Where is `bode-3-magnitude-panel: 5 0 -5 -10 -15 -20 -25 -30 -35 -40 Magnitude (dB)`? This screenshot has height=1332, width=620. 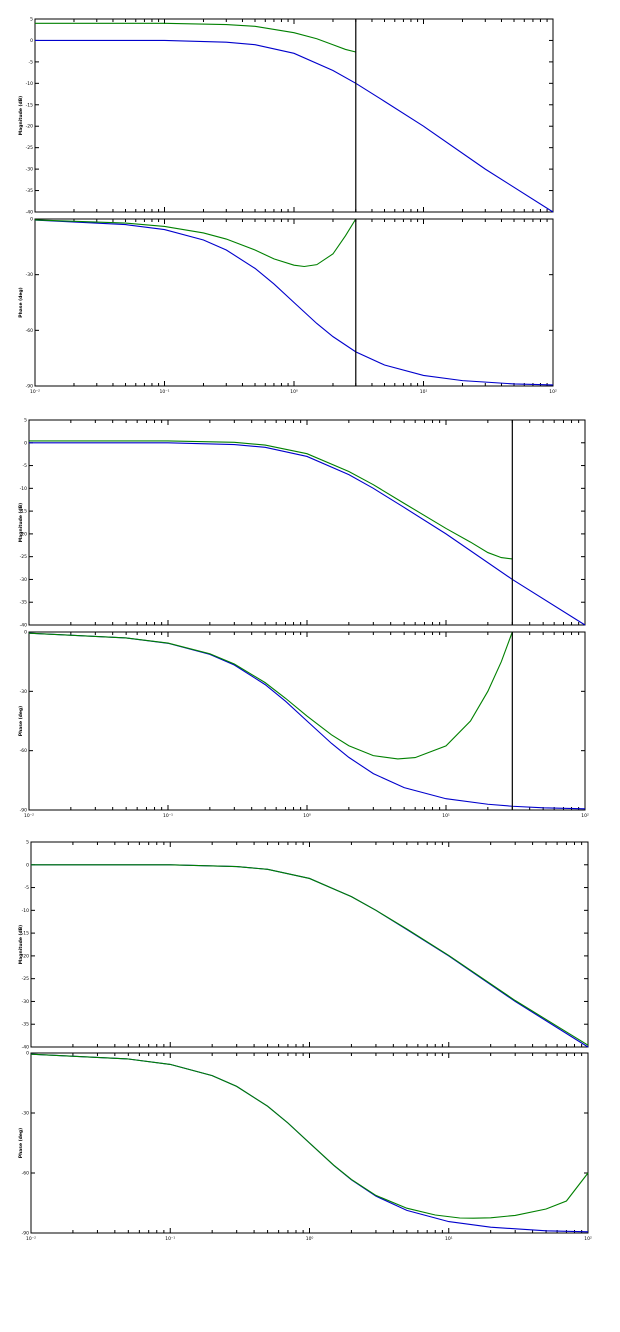 bode-3-magnitude-panel: 5 0 -5 -10 -15 -20 -25 -30 -35 -40 Magnitude (dB) is located at coordinates (303, 945).